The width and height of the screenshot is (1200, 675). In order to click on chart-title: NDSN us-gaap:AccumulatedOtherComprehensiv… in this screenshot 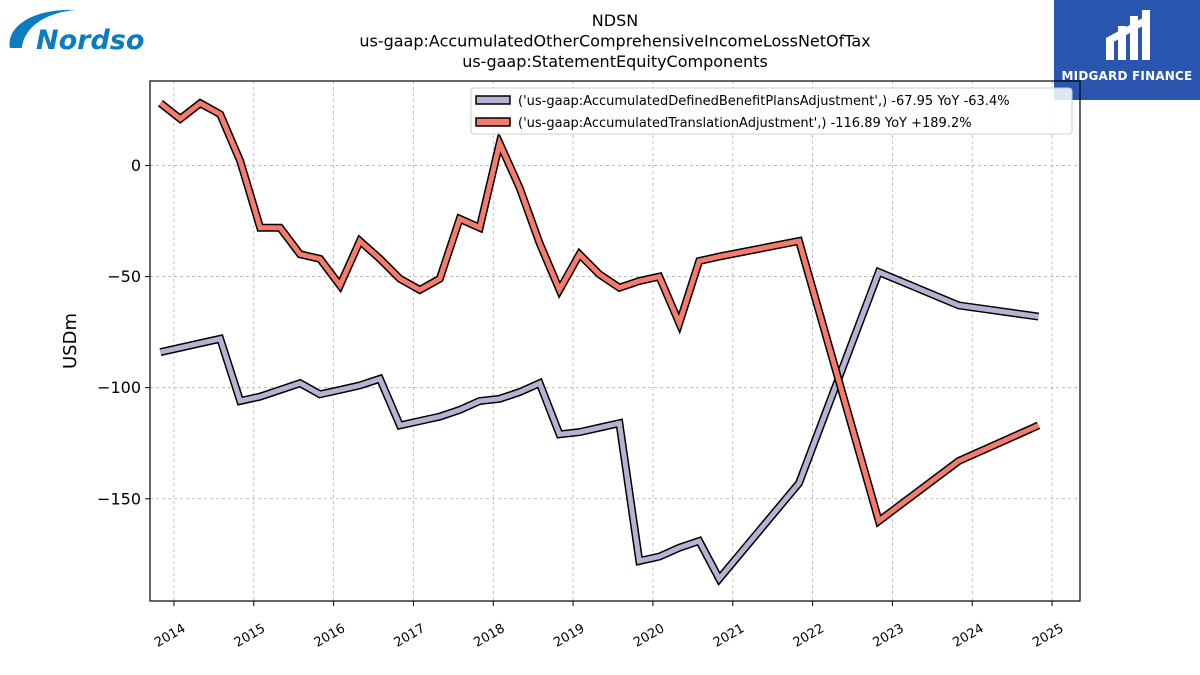, I will do `click(614, 41)`.